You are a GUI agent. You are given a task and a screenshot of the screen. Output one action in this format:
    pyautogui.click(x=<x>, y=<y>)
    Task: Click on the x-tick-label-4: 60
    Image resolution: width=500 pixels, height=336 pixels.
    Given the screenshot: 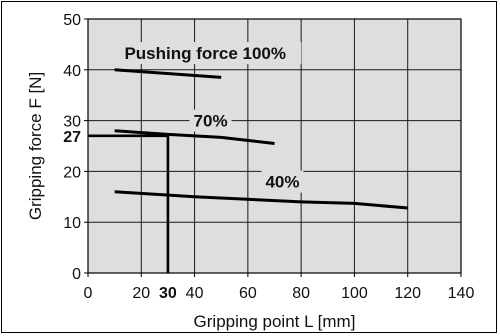 What is the action you would take?
    pyautogui.click(x=248, y=293)
    